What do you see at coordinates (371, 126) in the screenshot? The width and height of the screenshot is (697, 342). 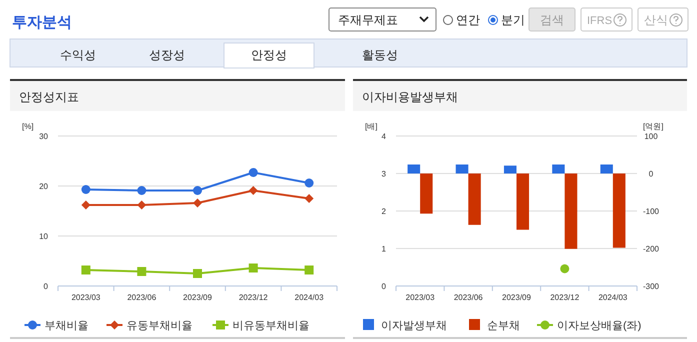 I see `y-axis-title: [배]` at bounding box center [371, 126].